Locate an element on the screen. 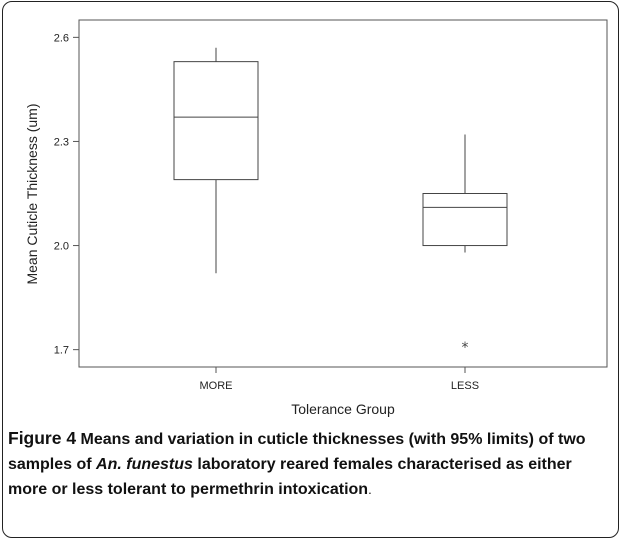 The width and height of the screenshot is (624, 542). y-tick-label-1: 2.0 is located at coordinates (61, 247).